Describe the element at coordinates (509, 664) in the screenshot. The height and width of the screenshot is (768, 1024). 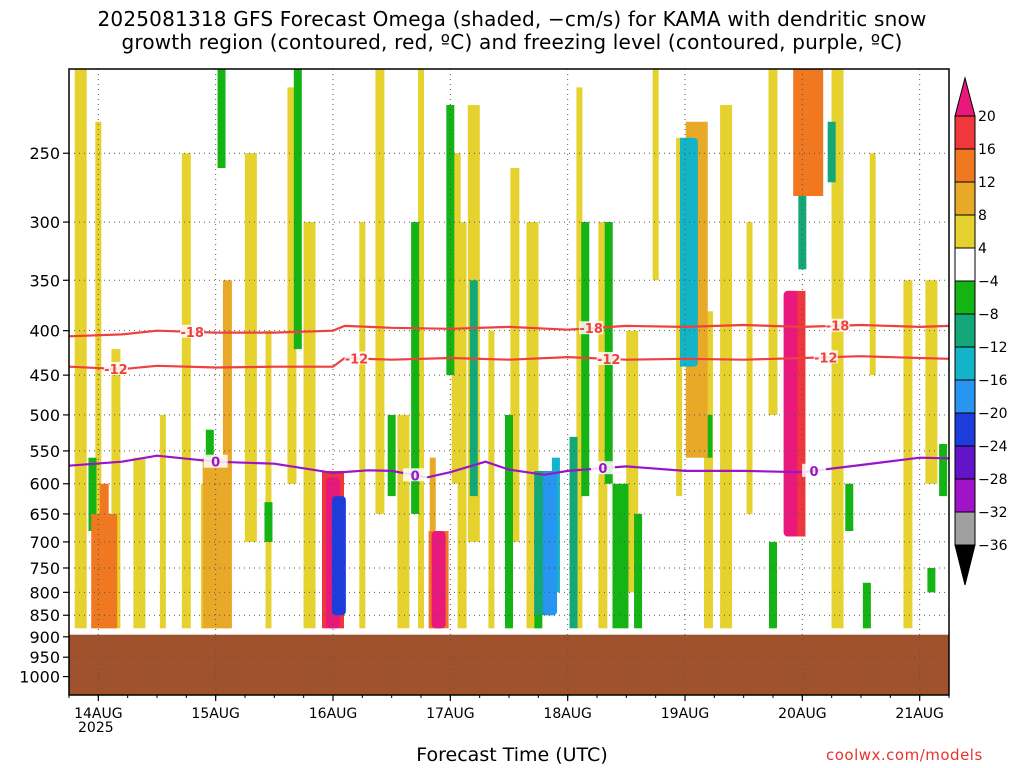
I see `terrain-below-surface` at that location.